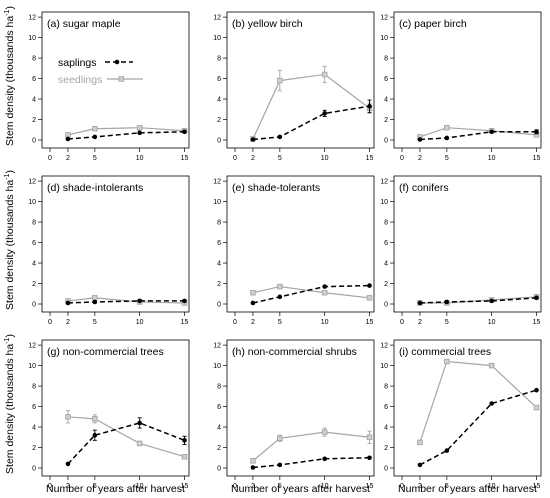  Describe the element at coordinates (100, 71) in the screenshot. I see `legend: saplings seedlings` at that location.